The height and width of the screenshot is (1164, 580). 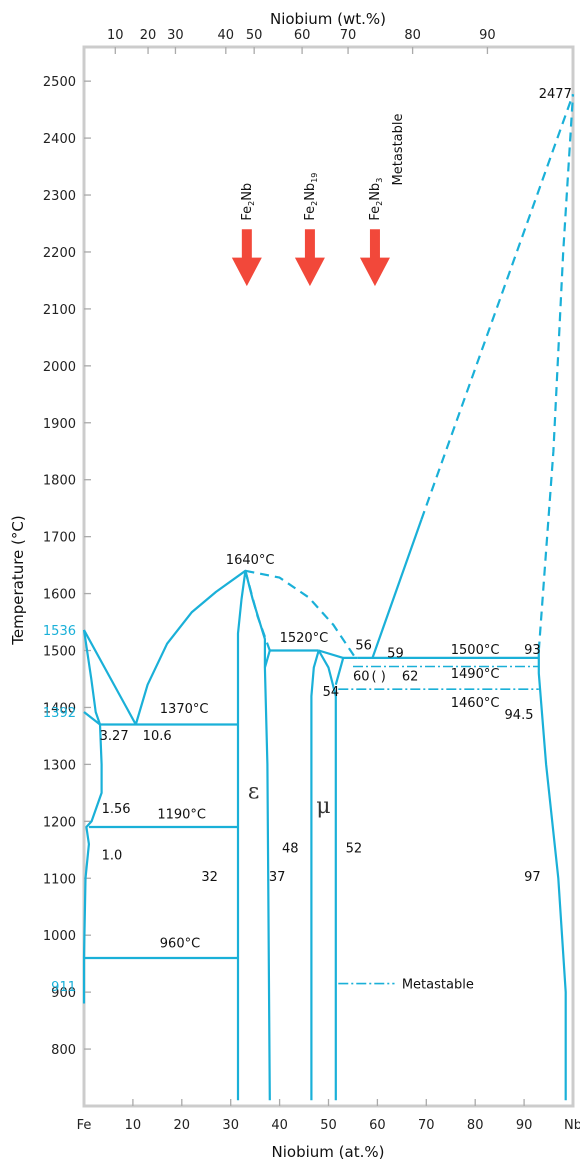 I want to click on y-tick-label-11: 1900, so click(x=59, y=424).